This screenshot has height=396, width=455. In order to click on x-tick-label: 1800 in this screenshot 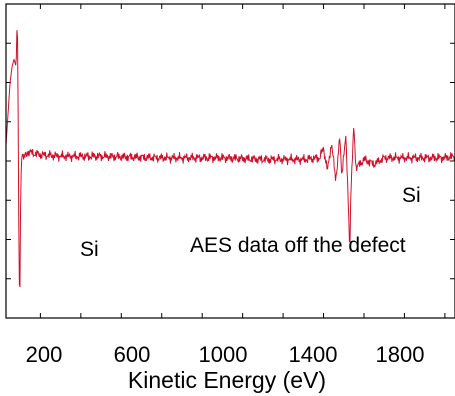, I will do `click(400, 354)`.